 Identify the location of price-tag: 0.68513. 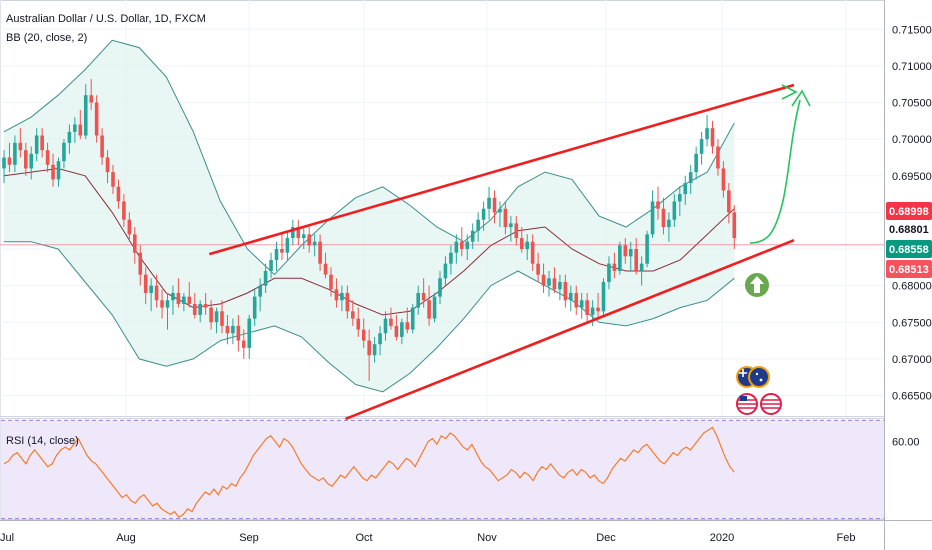
(909, 269).